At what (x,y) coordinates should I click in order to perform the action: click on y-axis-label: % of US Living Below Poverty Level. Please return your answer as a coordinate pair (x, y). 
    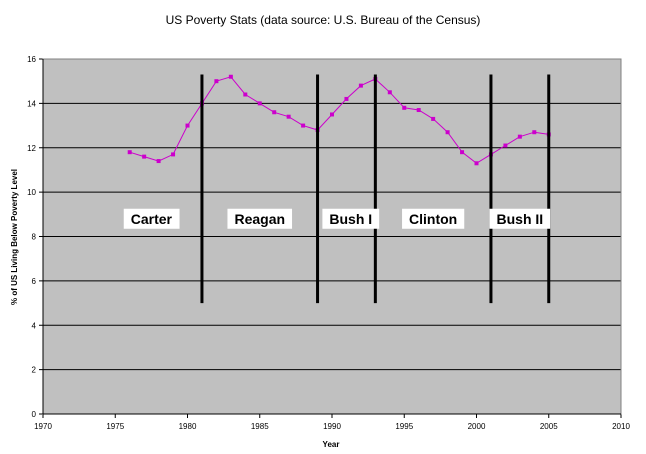
    Looking at the image, I should click on (14, 237).